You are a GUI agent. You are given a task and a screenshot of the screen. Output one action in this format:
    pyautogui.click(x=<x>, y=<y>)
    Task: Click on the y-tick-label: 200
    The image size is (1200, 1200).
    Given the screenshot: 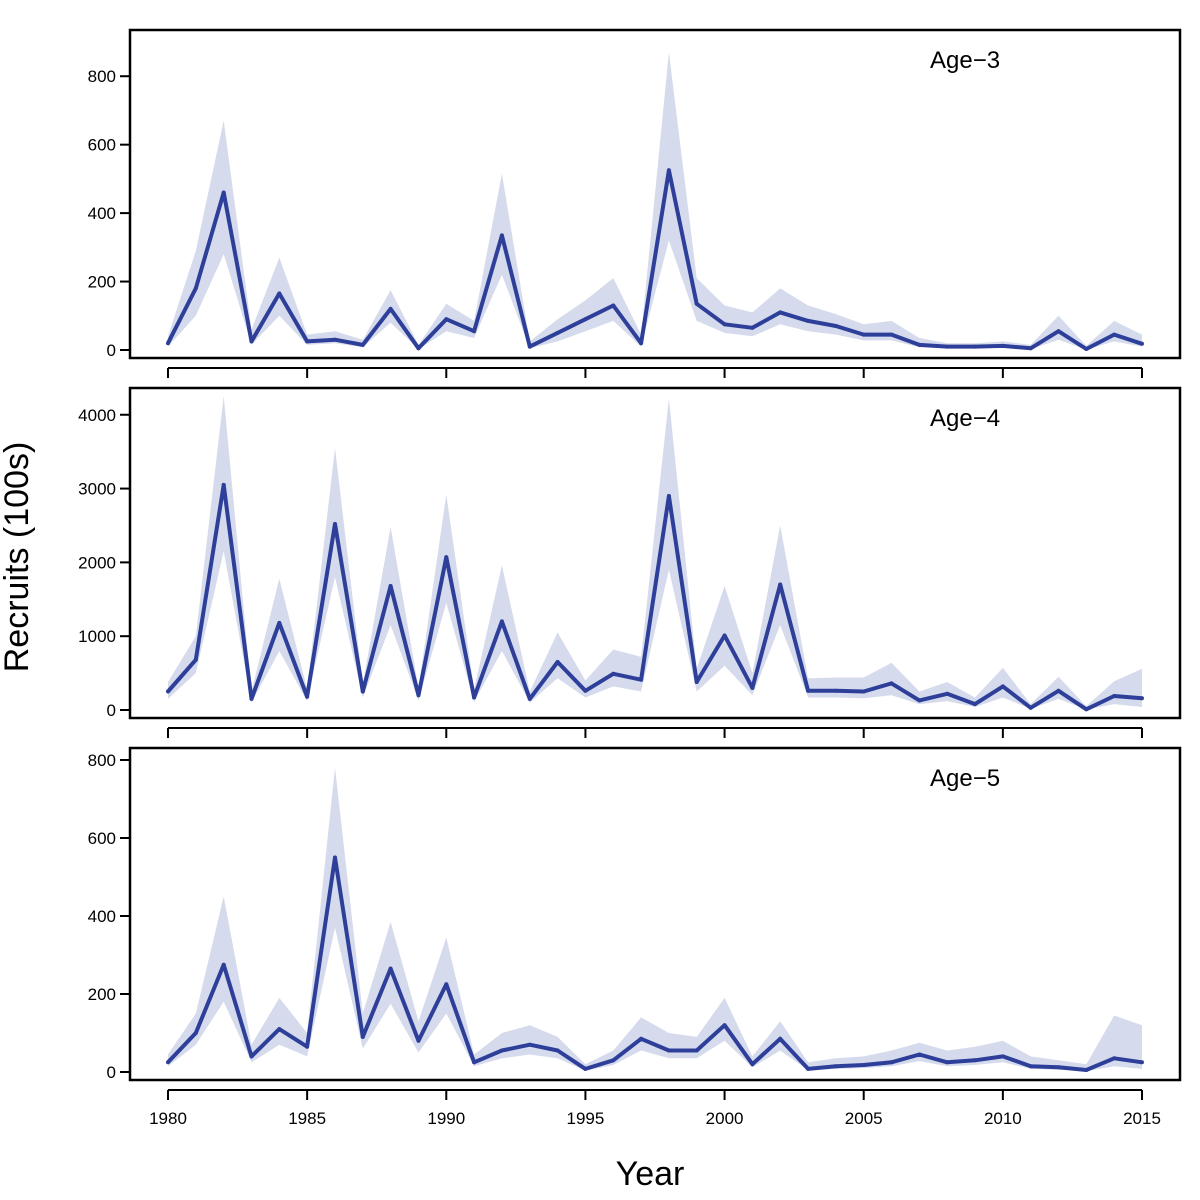 What is the action you would take?
    pyautogui.click(x=102, y=994)
    